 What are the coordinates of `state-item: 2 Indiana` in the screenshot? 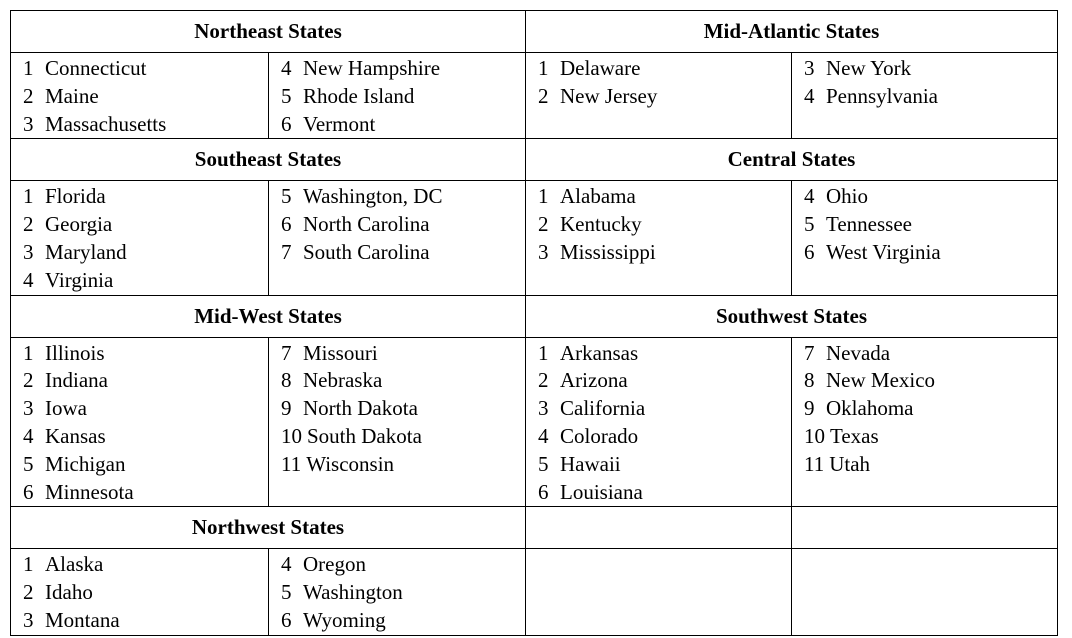 It's located at (145, 381).